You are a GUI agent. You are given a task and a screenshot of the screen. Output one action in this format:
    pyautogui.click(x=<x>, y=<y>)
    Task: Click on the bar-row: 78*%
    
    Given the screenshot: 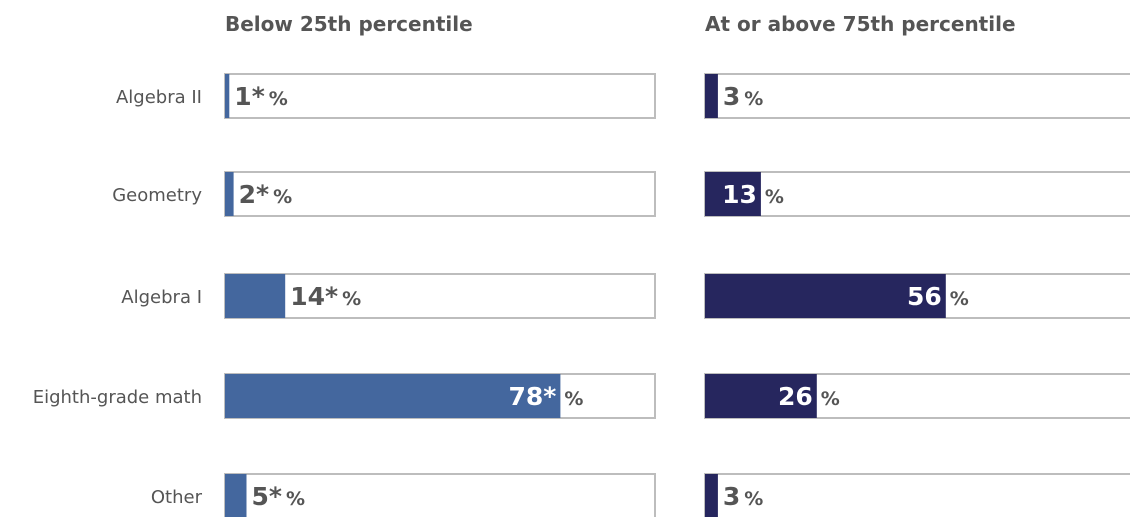 What is the action you would take?
    pyautogui.click(x=440, y=396)
    